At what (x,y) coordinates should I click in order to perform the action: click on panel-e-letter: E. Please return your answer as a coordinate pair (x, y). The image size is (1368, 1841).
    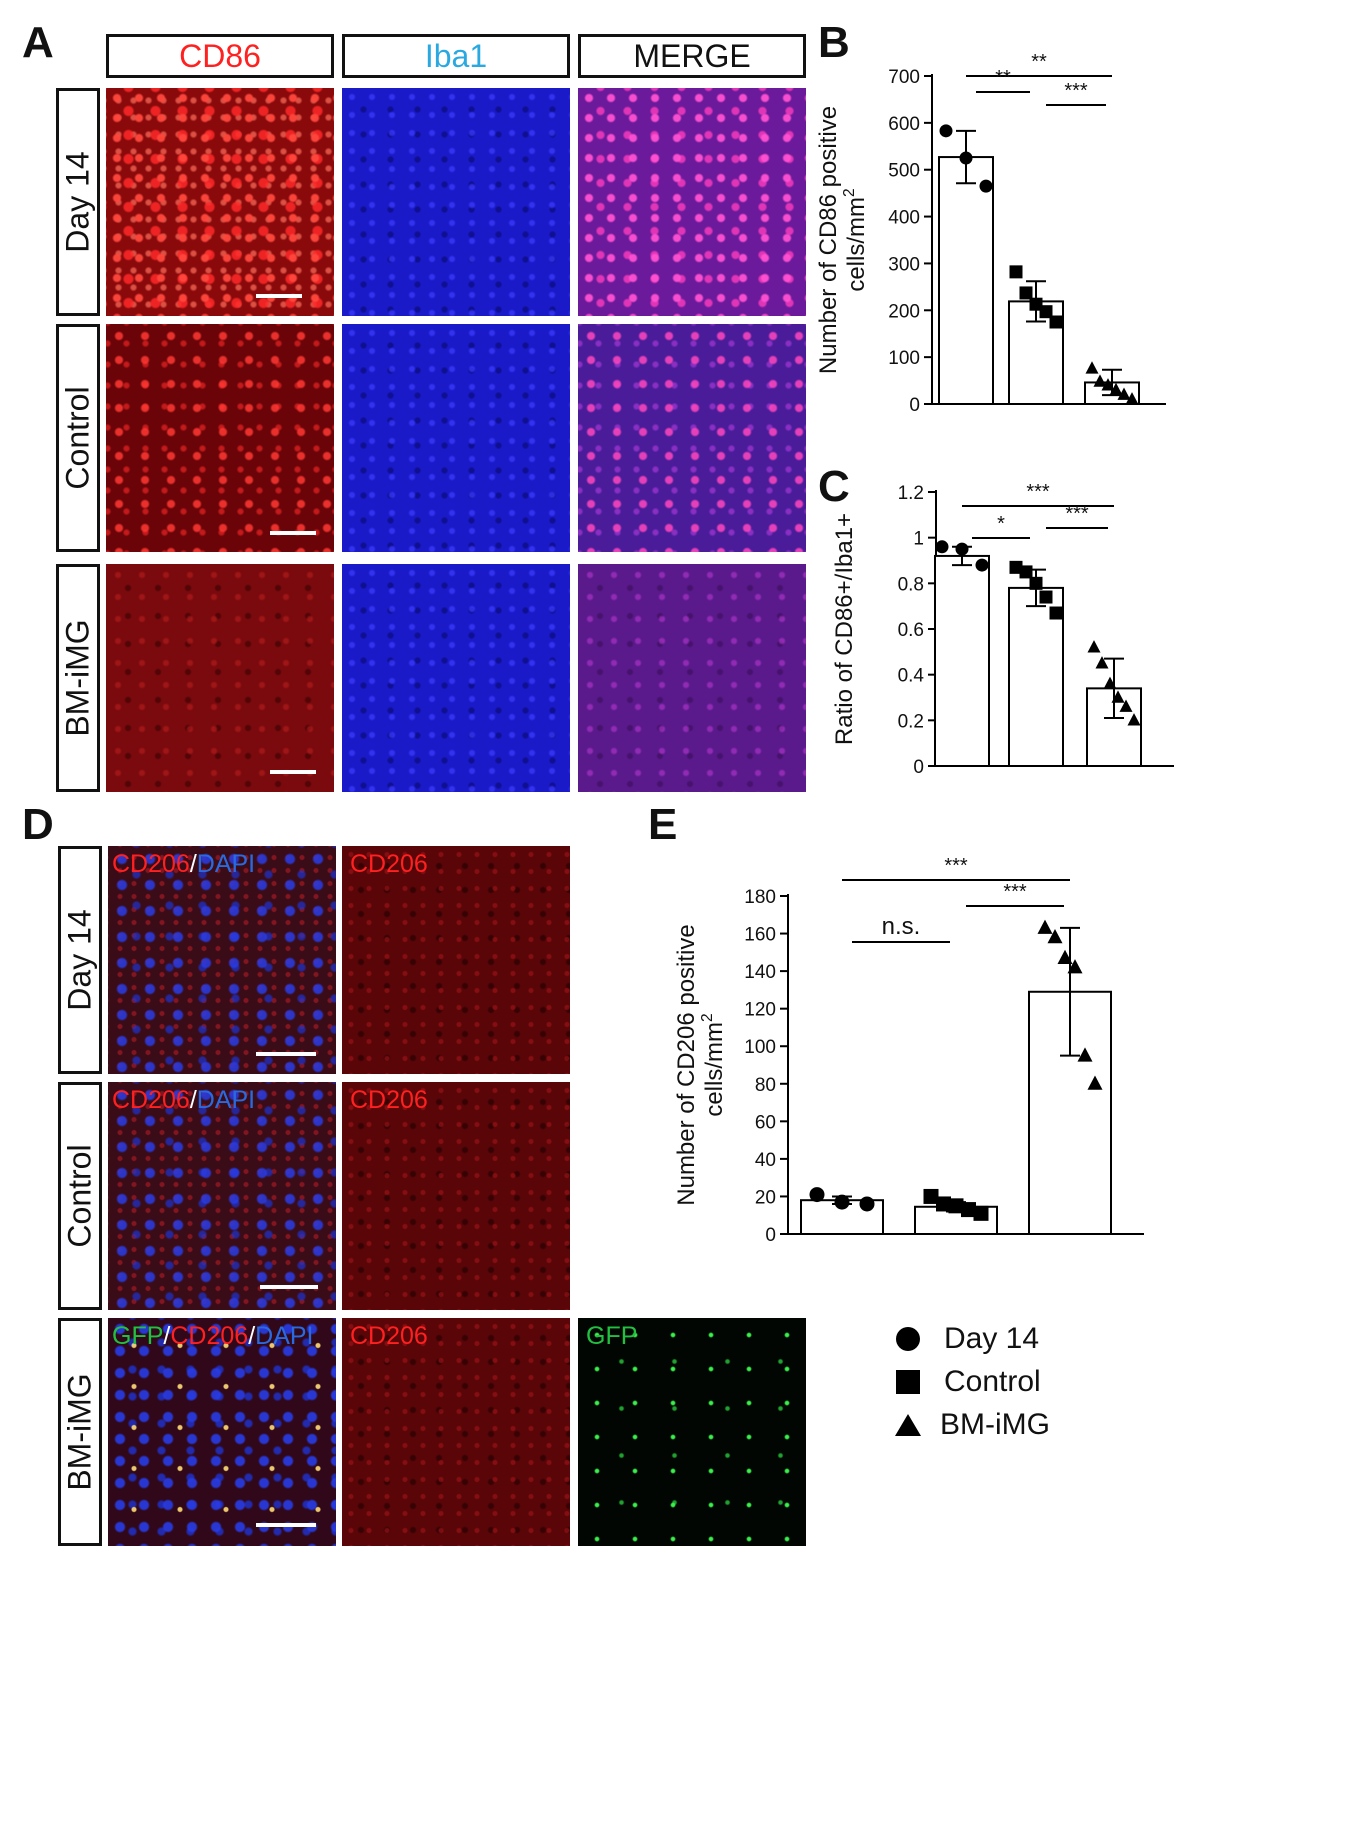
    Looking at the image, I should click on (663, 824).